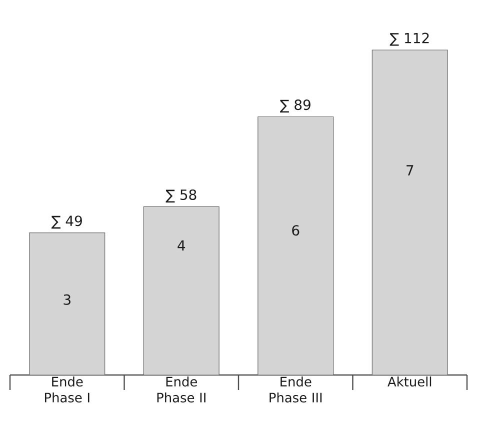 The image size is (477, 433). Describe the element at coordinates (296, 230) in the screenshot. I see `annotation: 6` at that location.